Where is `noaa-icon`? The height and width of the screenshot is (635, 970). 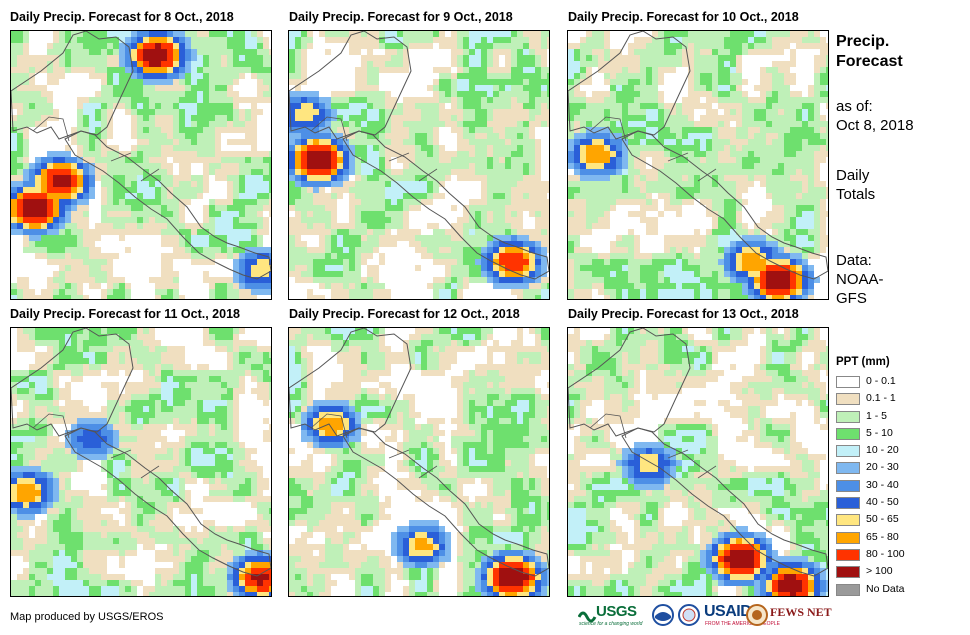 noaa-icon is located at coordinates (663, 615).